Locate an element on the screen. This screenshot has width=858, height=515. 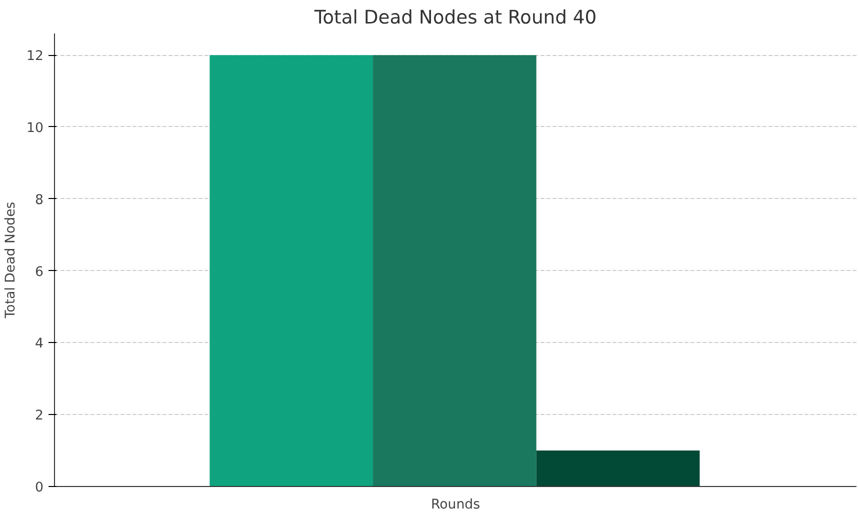
y-tick-label: 6 is located at coordinates (39, 272).